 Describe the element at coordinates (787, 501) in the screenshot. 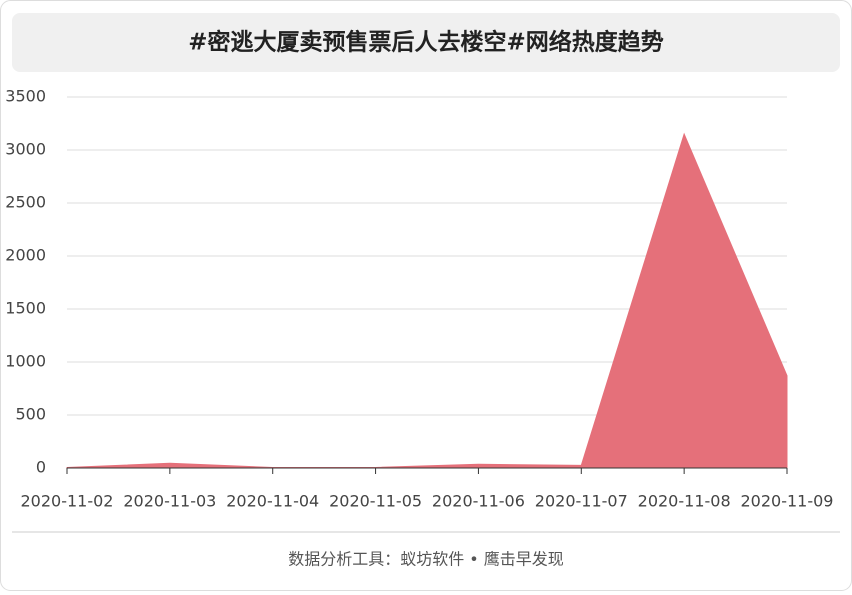

I see `x-tick-label: 2020-11-09` at that location.